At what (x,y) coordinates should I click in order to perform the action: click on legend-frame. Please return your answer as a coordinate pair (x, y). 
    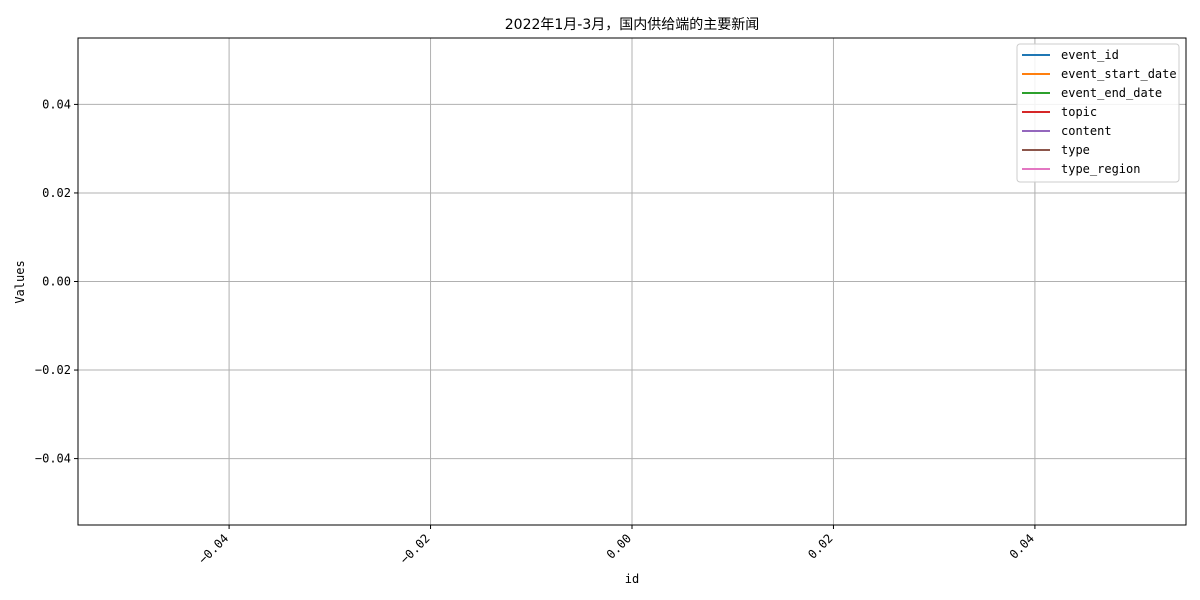
    Looking at the image, I should click on (1098, 113).